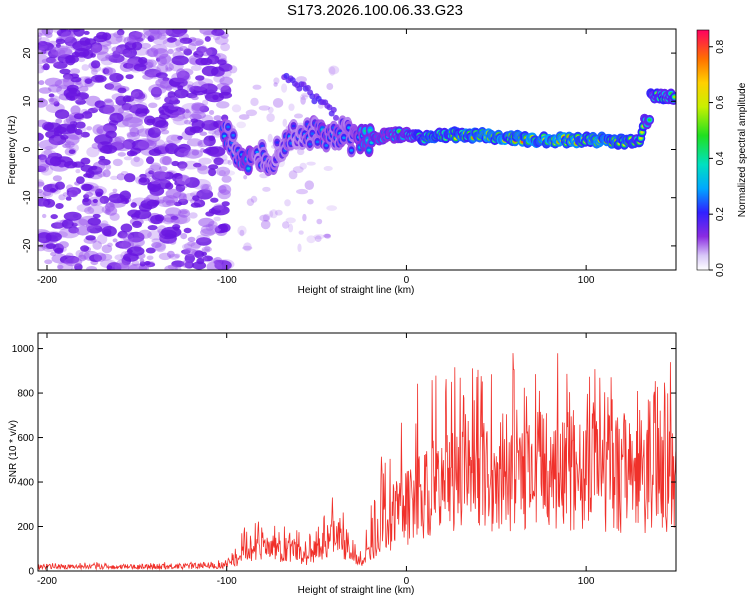 Image resolution: width=750 pixels, height=600 pixels. What do you see at coordinates (27, 149) in the screenshot?
I see `y-tick-label: 0` at bounding box center [27, 149].